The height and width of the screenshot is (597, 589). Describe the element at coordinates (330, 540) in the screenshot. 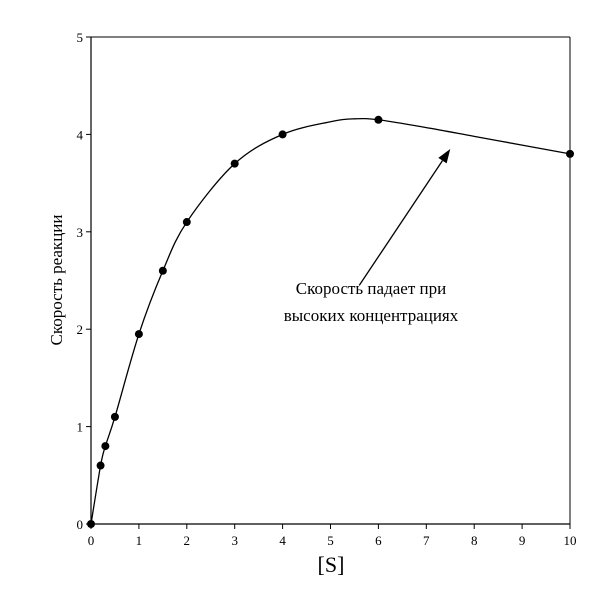

I see `x-tick-label: 5` at that location.